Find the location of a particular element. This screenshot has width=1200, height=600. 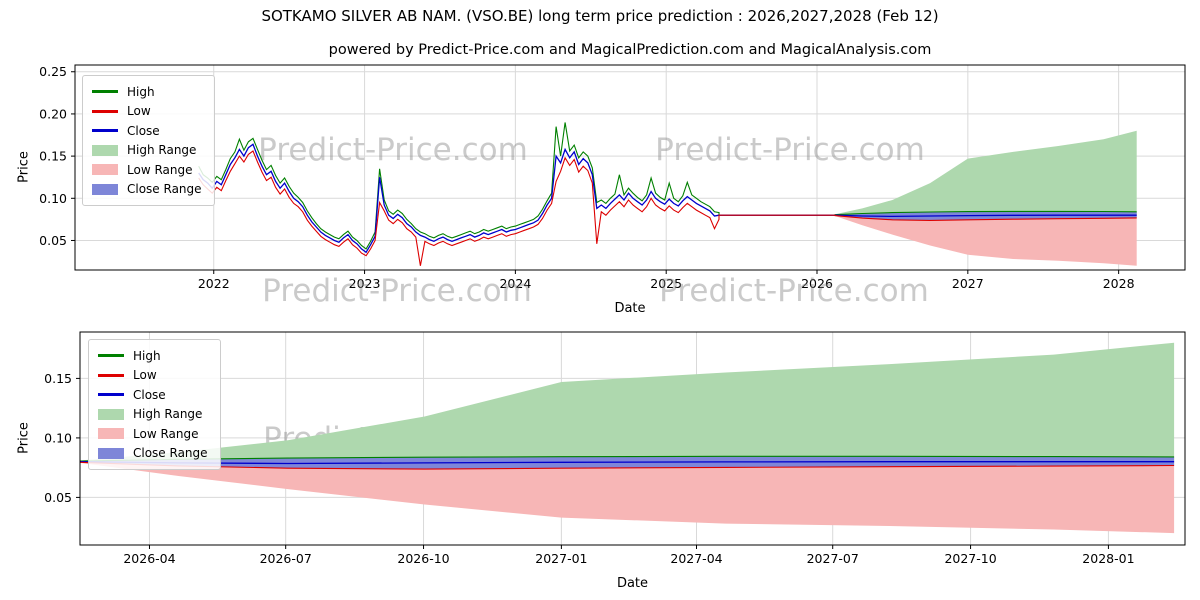

close-line is located at coordinates (667, 198).